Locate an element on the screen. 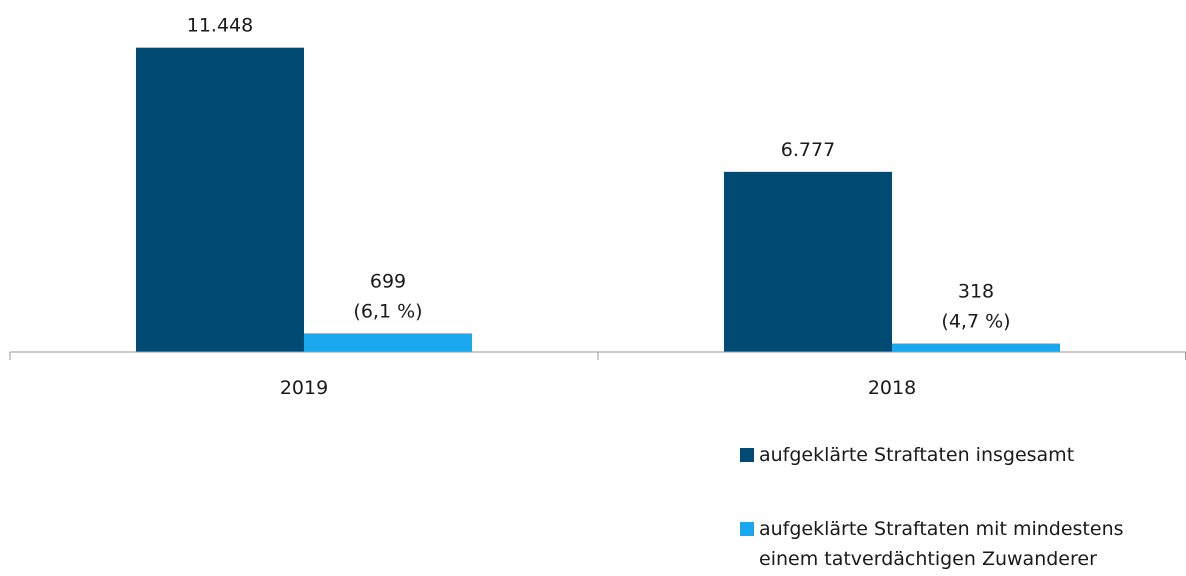  value-label: 699 is located at coordinates (388, 281).